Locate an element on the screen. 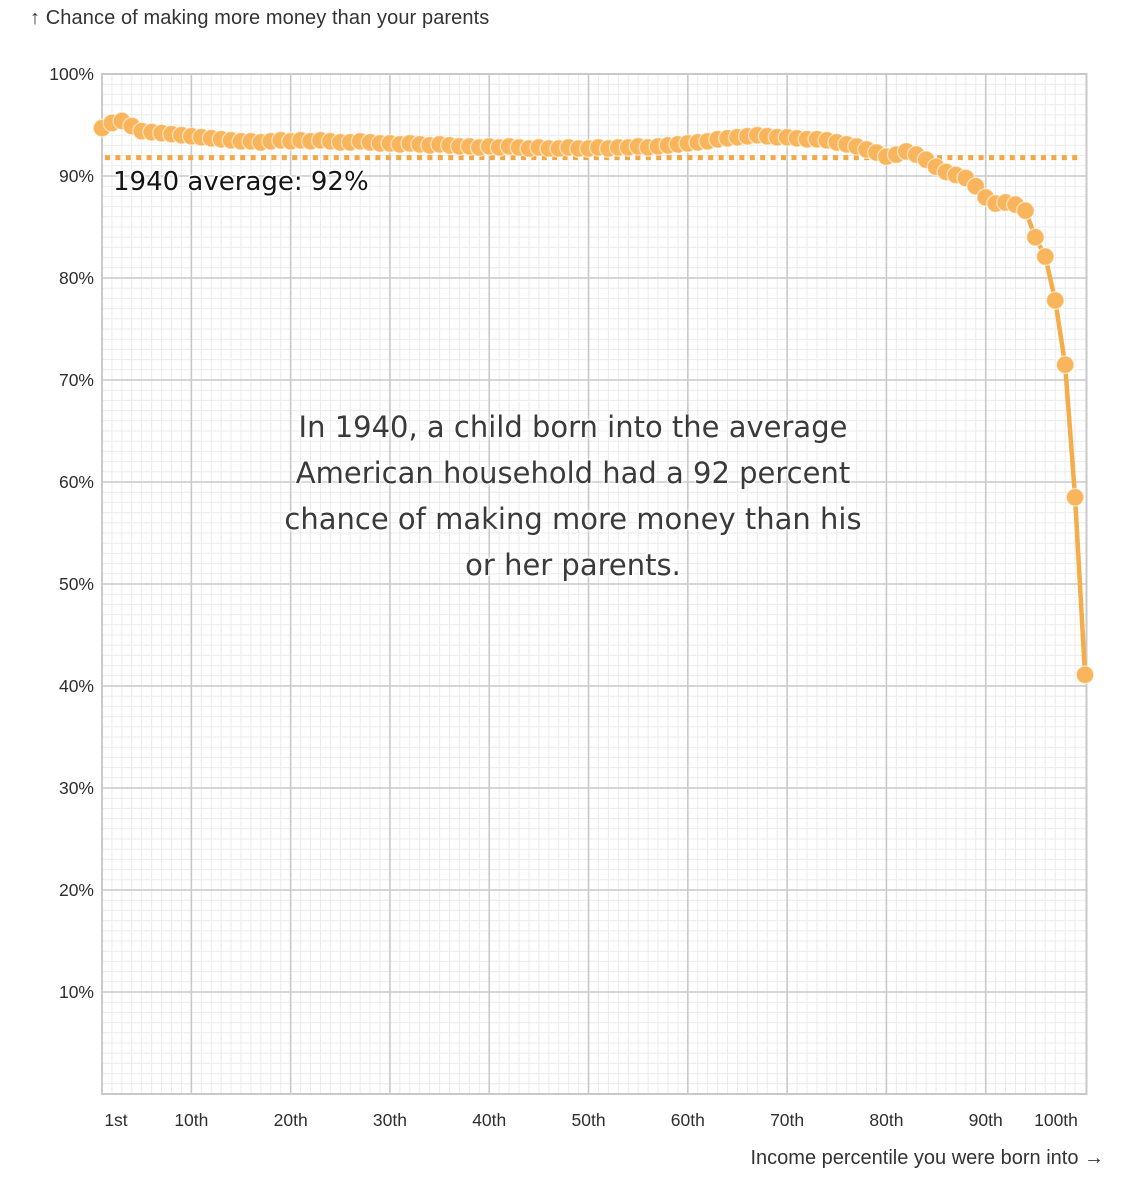  y-tick-label: 80% is located at coordinates (76, 278).